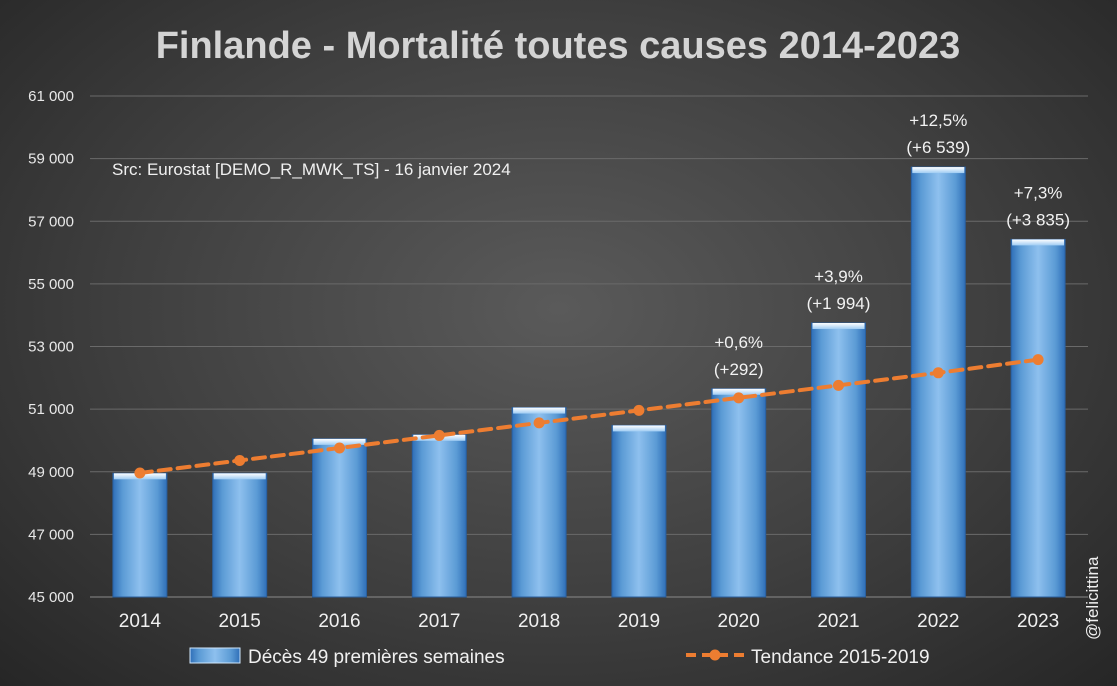 The height and width of the screenshot is (686, 1117). What do you see at coordinates (539, 621) in the screenshot?
I see `x-tick-label: 2018` at bounding box center [539, 621].